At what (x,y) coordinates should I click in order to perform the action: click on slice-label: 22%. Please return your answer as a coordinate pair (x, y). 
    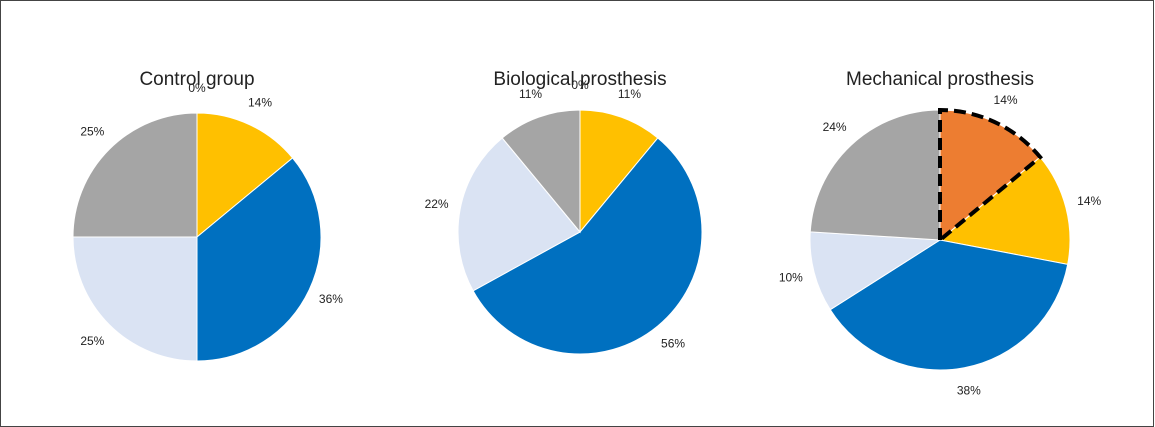
    Looking at the image, I should click on (437, 204).